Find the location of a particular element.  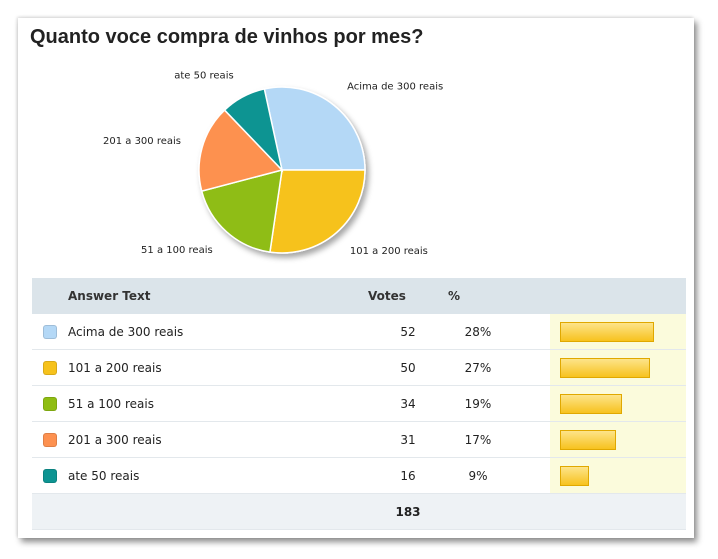

percent-header: % is located at coordinates (478, 296).